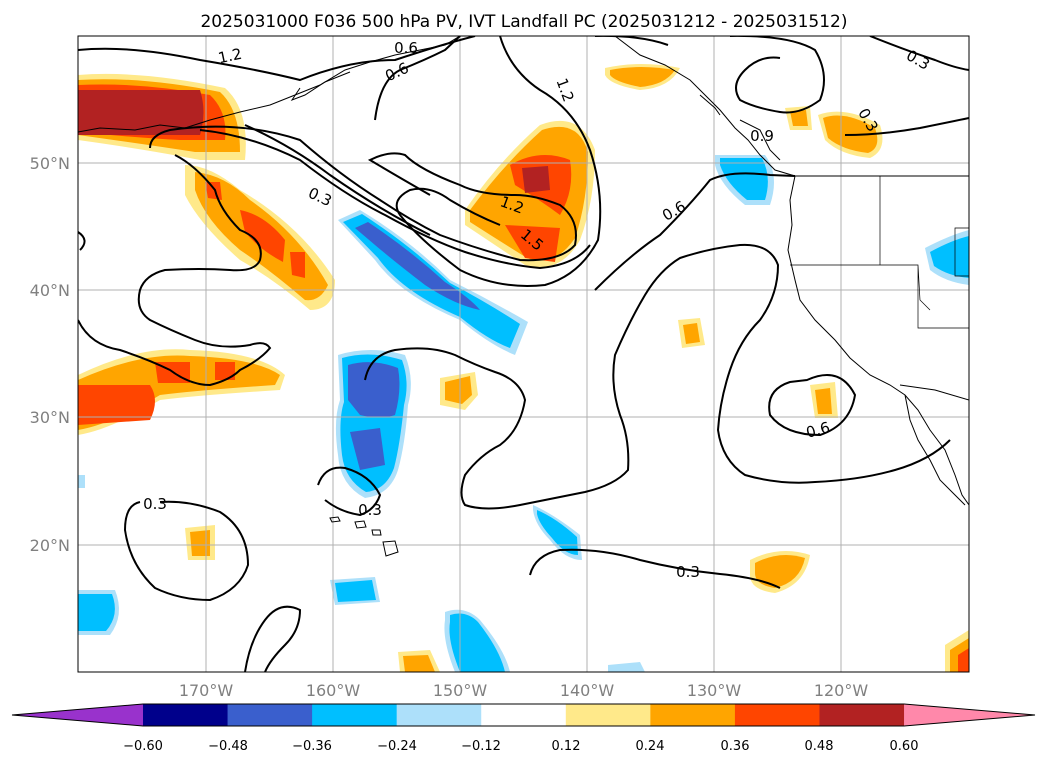 This screenshot has width=1047, height=765. Describe the element at coordinates (904, 746) in the screenshot. I see `colorbar-tick-label: 0.60` at that location.